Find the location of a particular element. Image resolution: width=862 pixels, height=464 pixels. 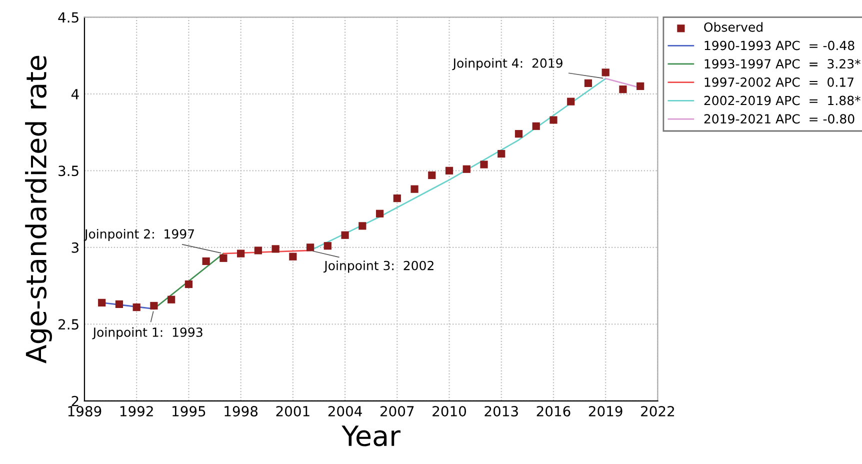

x-tick-label: 1992 is located at coordinates (136, 411).